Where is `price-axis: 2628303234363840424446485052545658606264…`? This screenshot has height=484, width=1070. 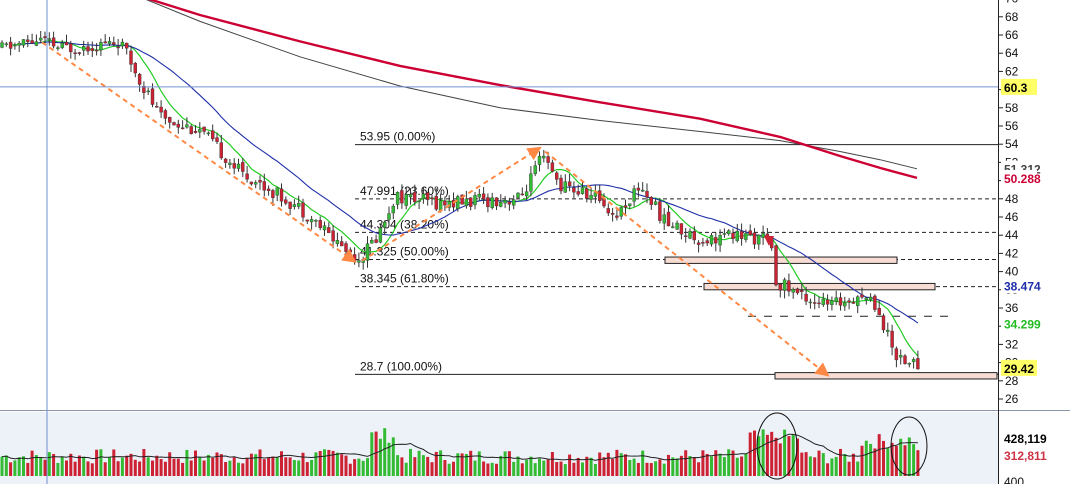
price-axis: 2628303234363840424446485052545658606264… is located at coordinates (1008, 203).